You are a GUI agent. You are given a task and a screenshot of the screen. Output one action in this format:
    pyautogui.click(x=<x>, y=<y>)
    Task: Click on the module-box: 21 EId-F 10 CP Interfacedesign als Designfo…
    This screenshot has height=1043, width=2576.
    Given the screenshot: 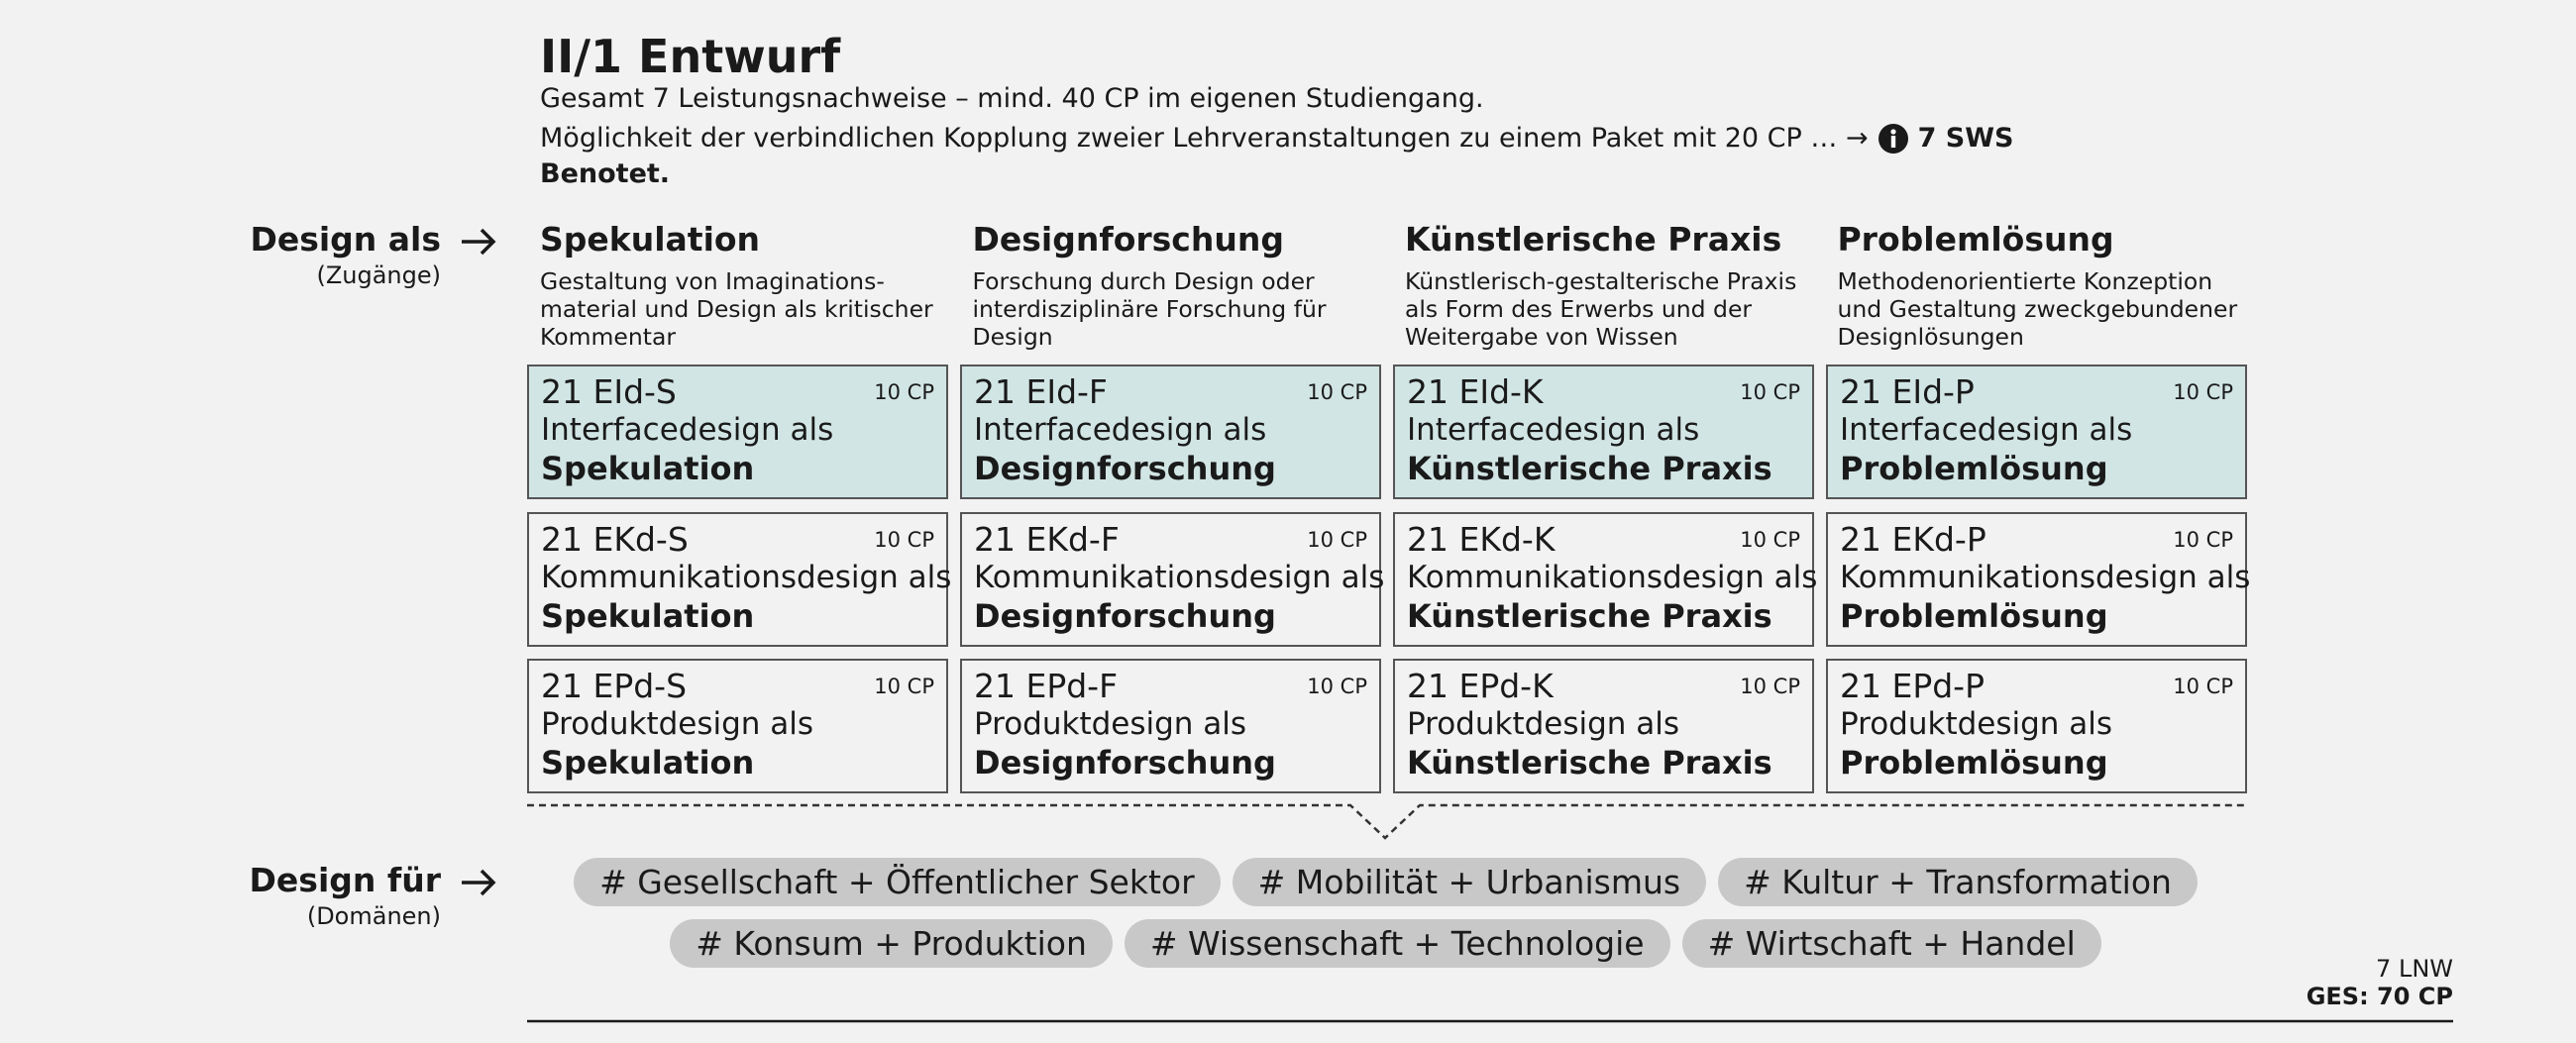 What is the action you would take?
    pyautogui.click(x=1170, y=432)
    